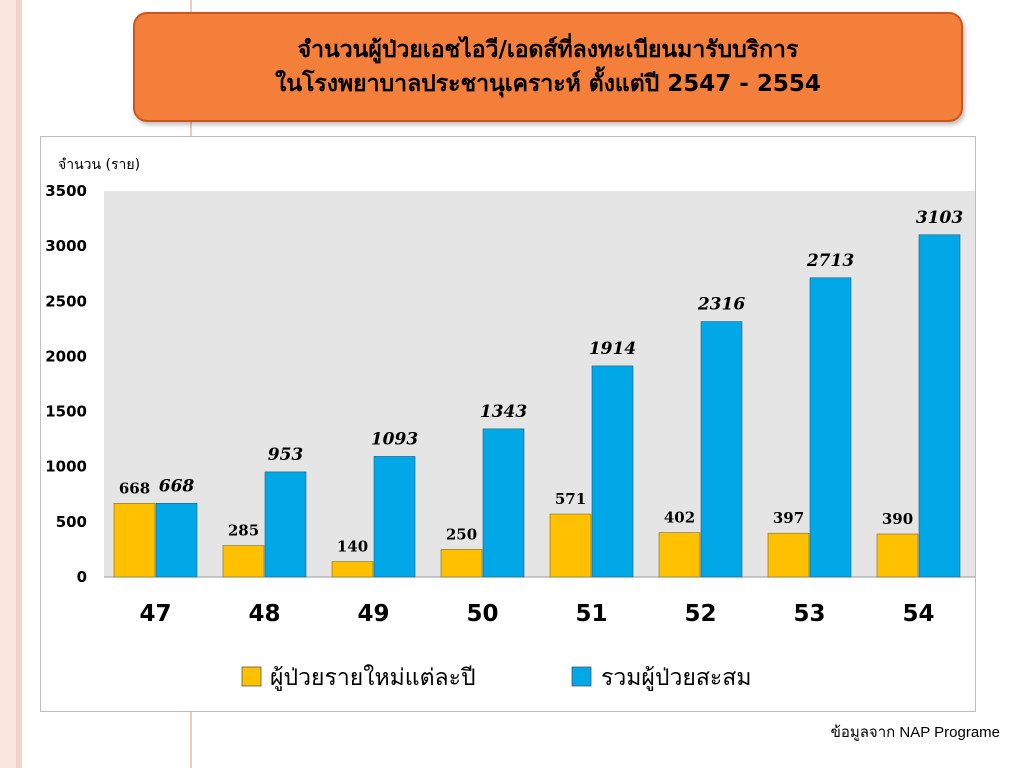 The height and width of the screenshot is (768, 1024). What do you see at coordinates (264, 614) in the screenshot?
I see `x-tick-label: 48` at bounding box center [264, 614].